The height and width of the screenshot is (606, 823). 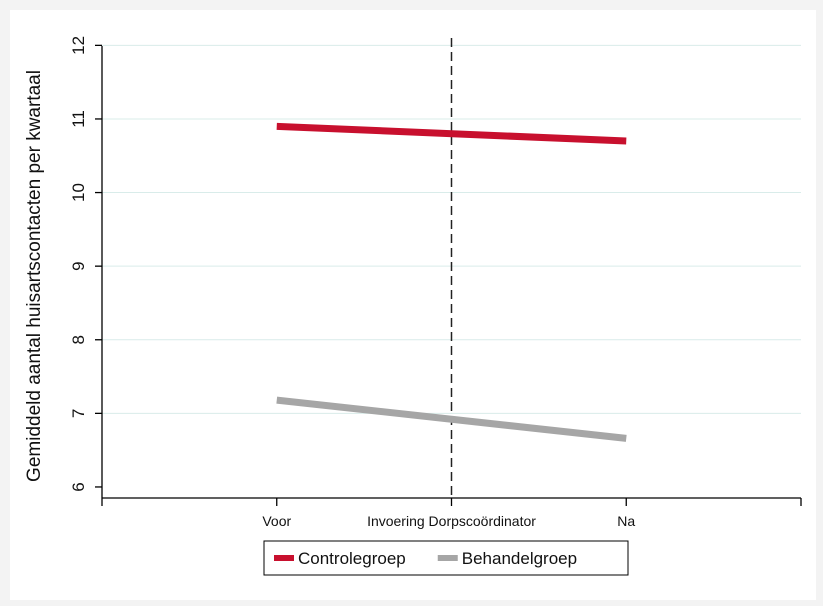 What do you see at coordinates (451, 521) in the screenshot?
I see `x-tick-label-1: Invoering Dorpscoördinator` at bounding box center [451, 521].